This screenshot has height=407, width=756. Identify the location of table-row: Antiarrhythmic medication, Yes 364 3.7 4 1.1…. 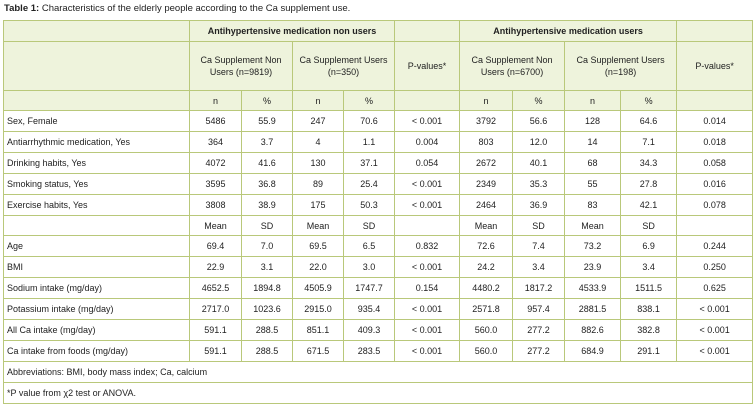
(378, 142).